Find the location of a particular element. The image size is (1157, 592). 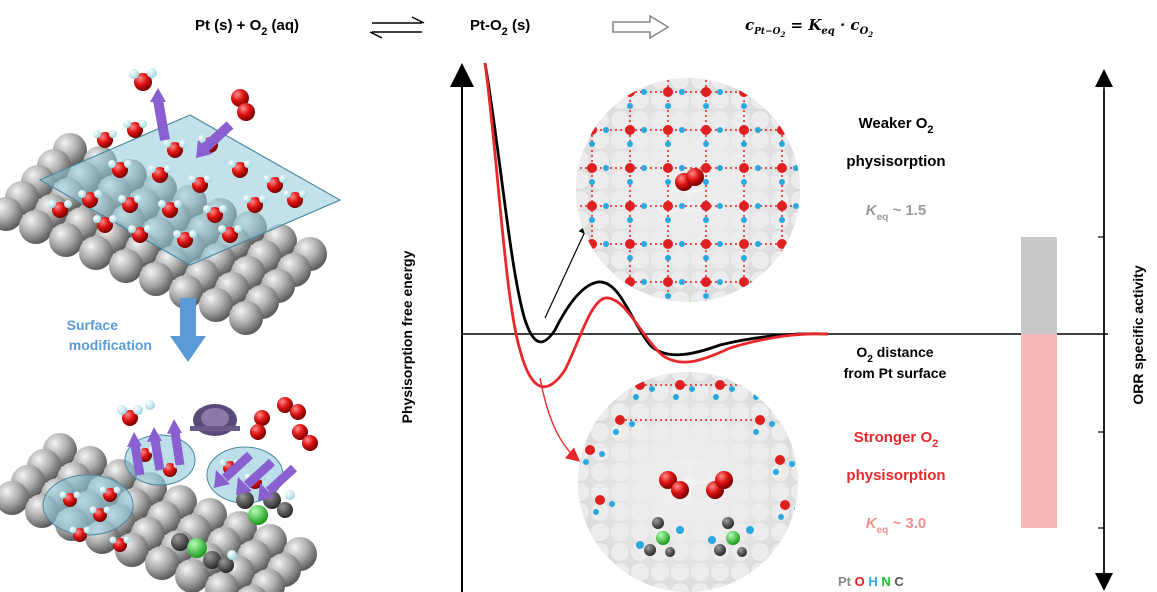

activity-comparison: ORR specific activity is located at coordinates (1083, 330).